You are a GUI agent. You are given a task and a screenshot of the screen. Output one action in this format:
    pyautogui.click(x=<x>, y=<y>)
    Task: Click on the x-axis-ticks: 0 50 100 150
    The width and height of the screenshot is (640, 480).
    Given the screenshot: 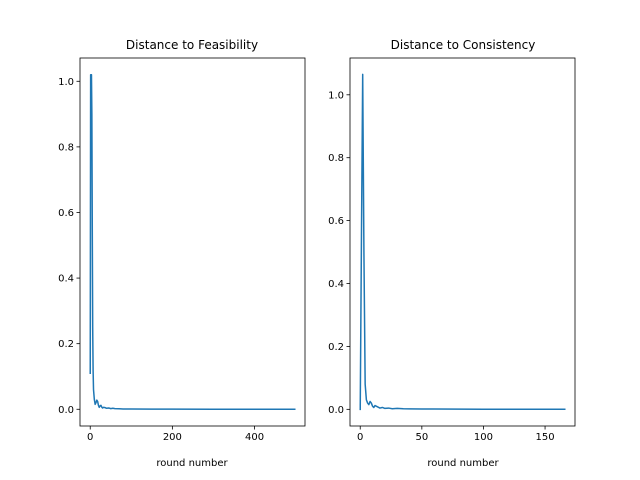 What is the action you would take?
    pyautogui.click(x=456, y=434)
    